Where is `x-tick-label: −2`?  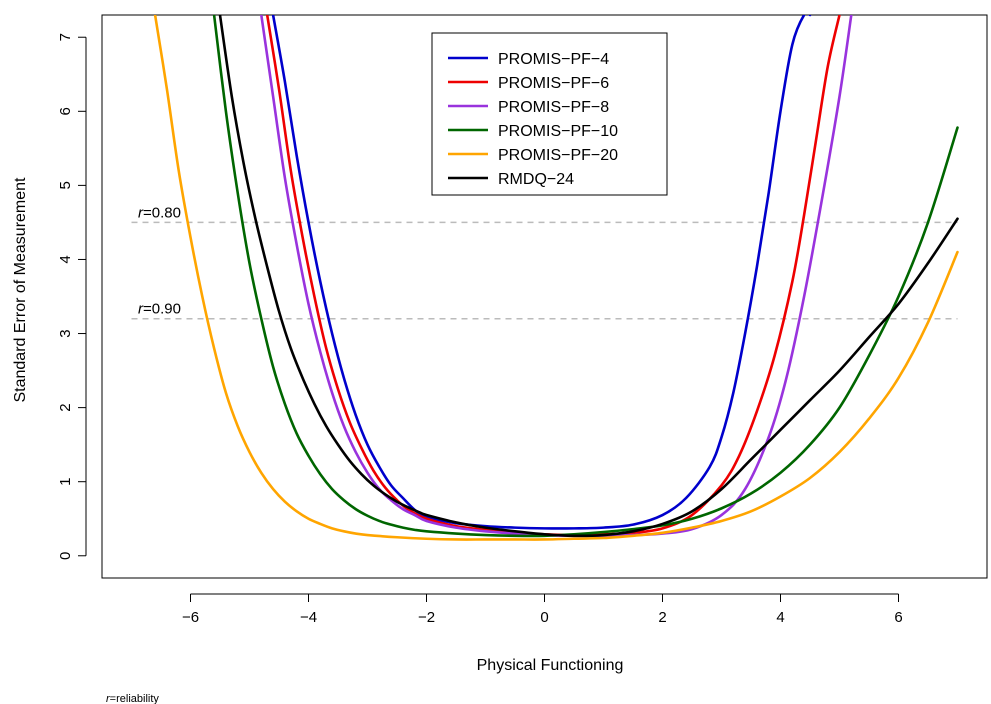
x-tick-label: −2 is located at coordinates (426, 617).